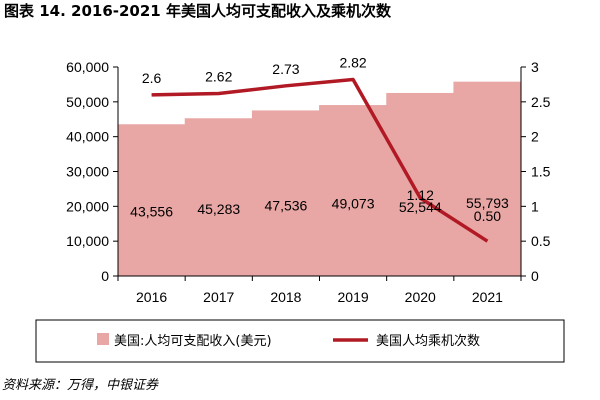 This screenshot has height=400, width=600. Describe the element at coordinates (286, 206) in the screenshot. I see `bar-value-label: 47,536` at that location.